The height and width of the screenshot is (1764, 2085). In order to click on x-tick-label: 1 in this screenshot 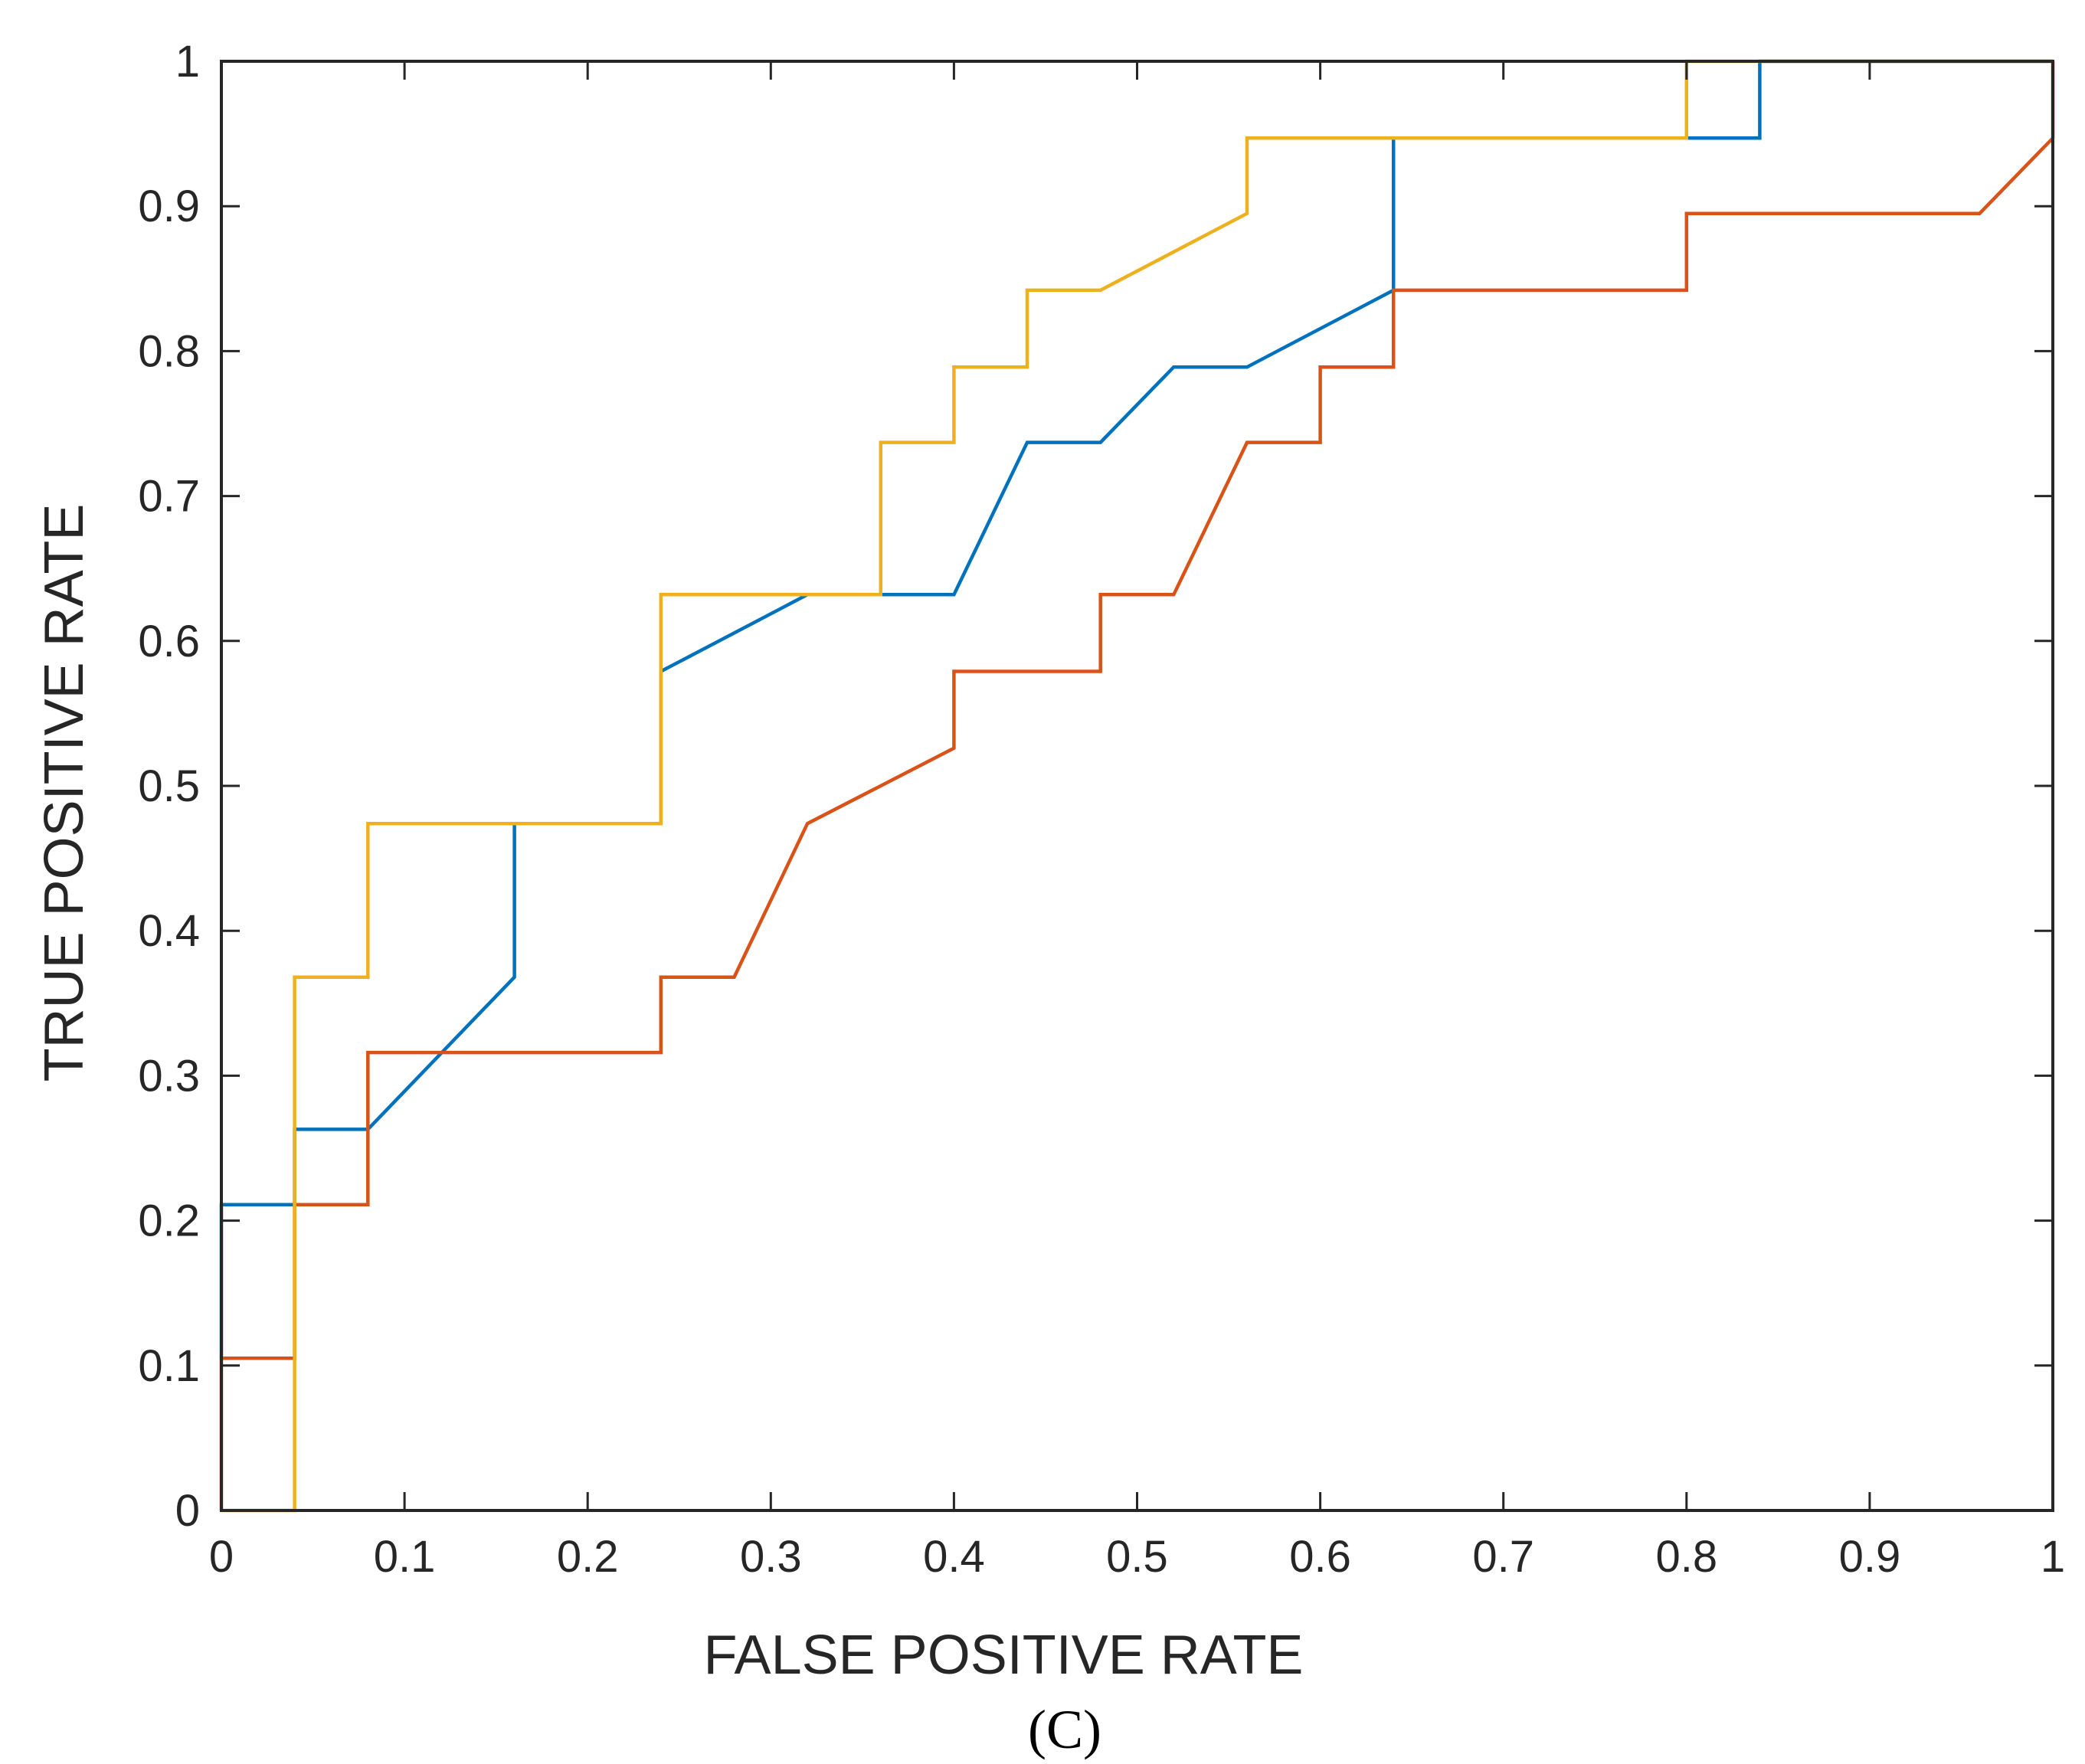, I will do `click(2053, 1557)`.